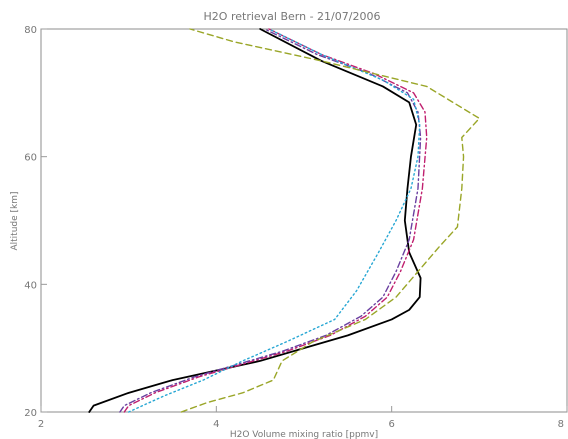  Describe the element at coordinates (304, 434) in the screenshot. I see `x-axis-title: H2O Volume mixing ratio [ppmv]` at that location.